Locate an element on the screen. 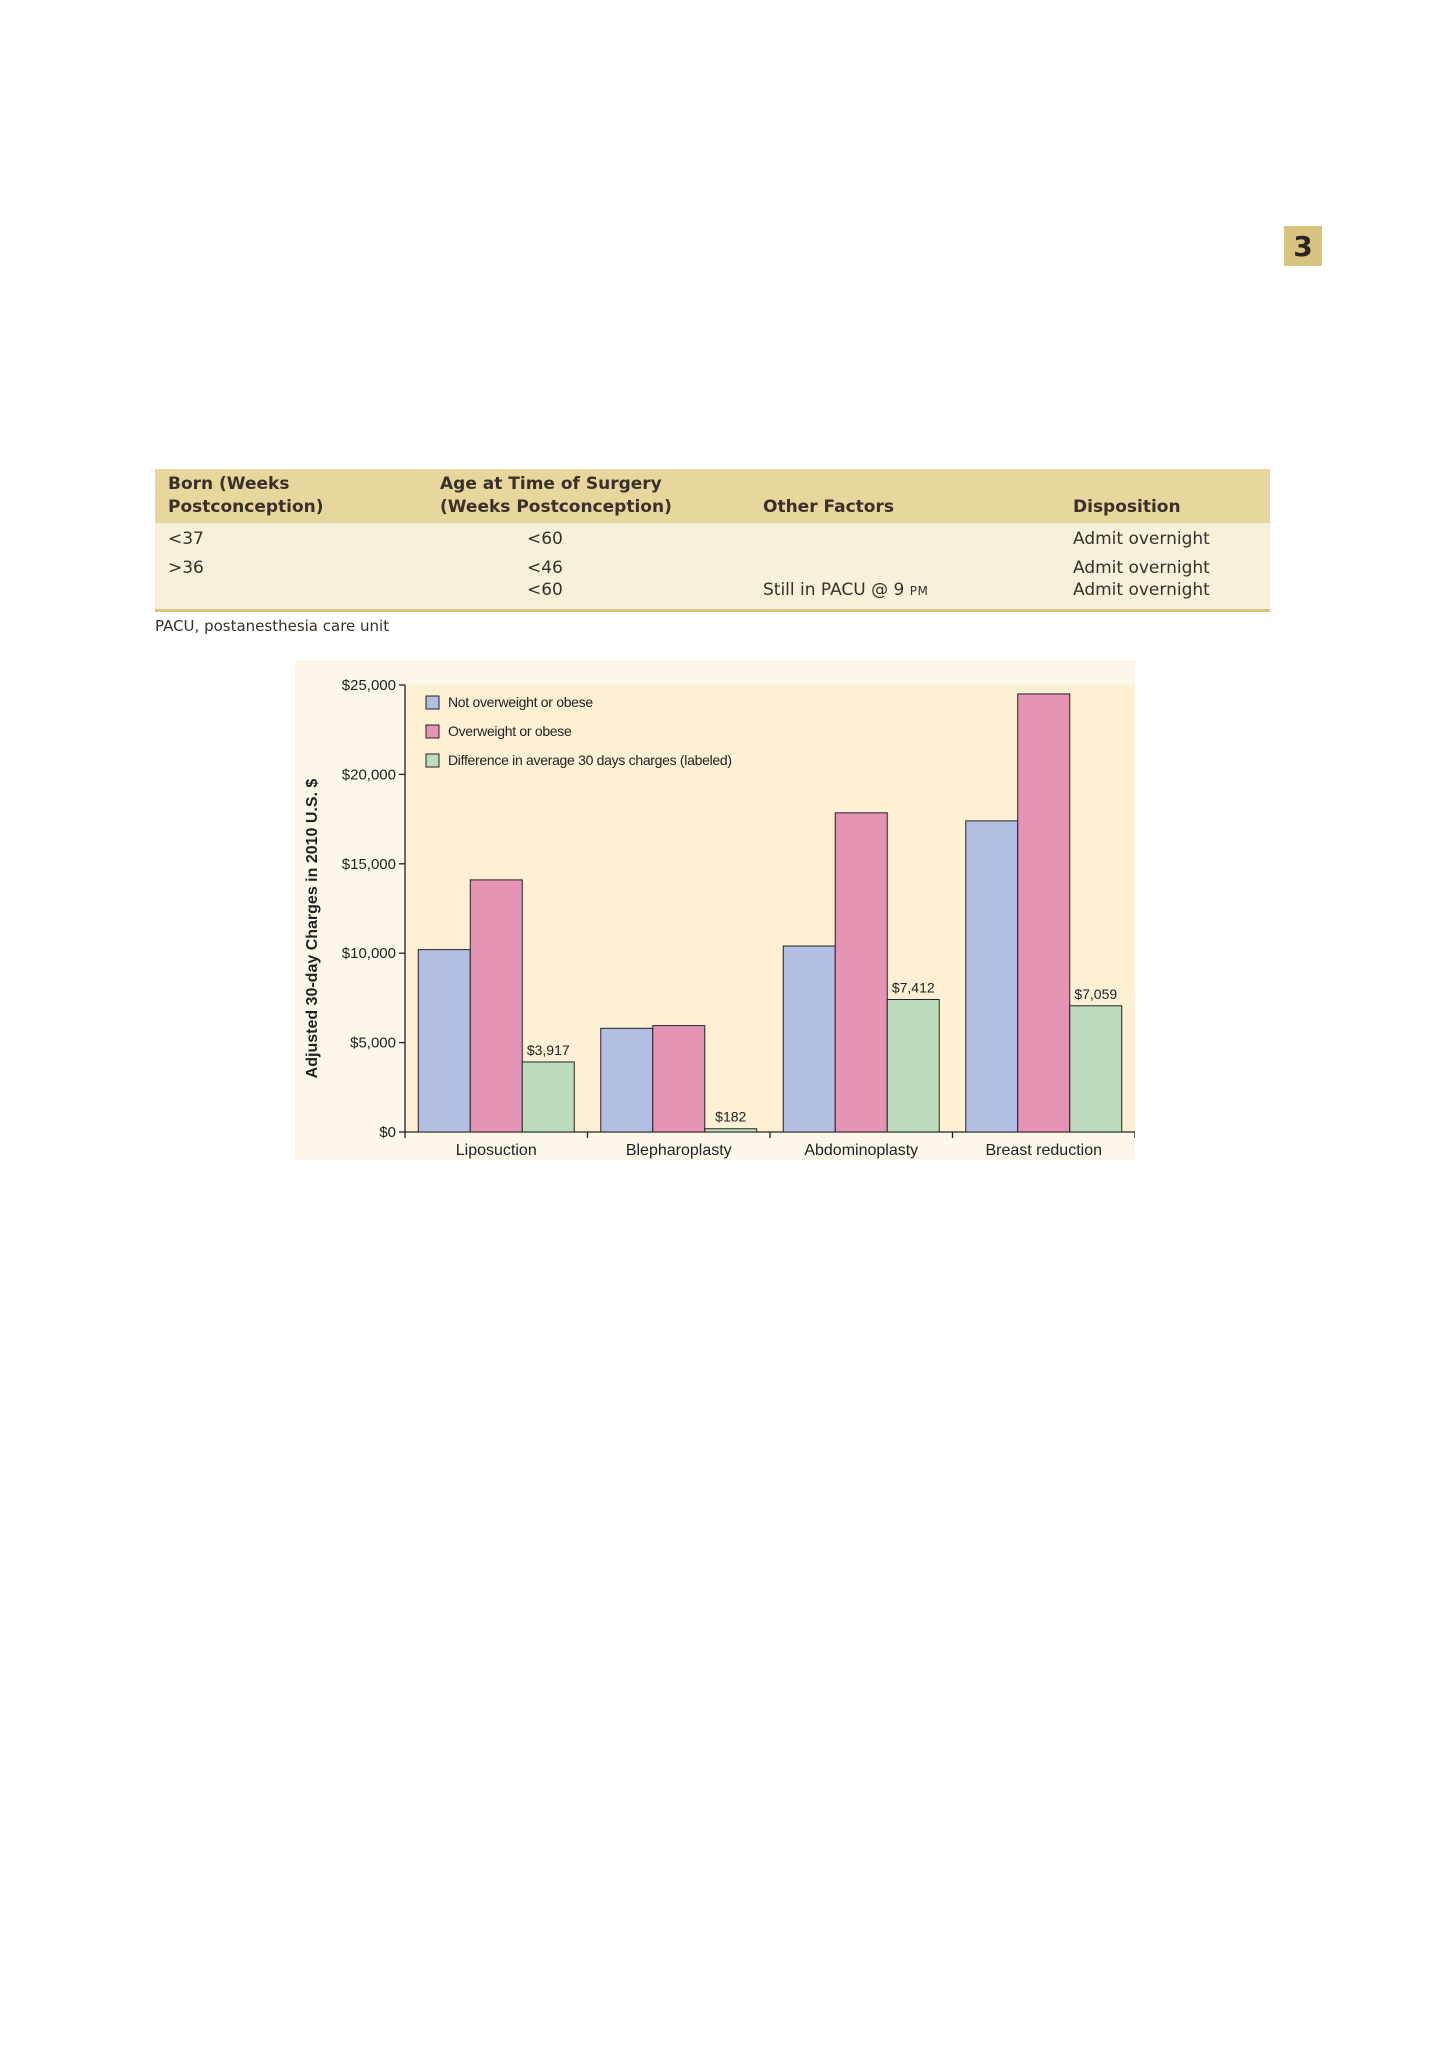 Image resolution: width=1448 pixels, height=2050 pixels. chapter-number-tab: 3 is located at coordinates (1303, 246).